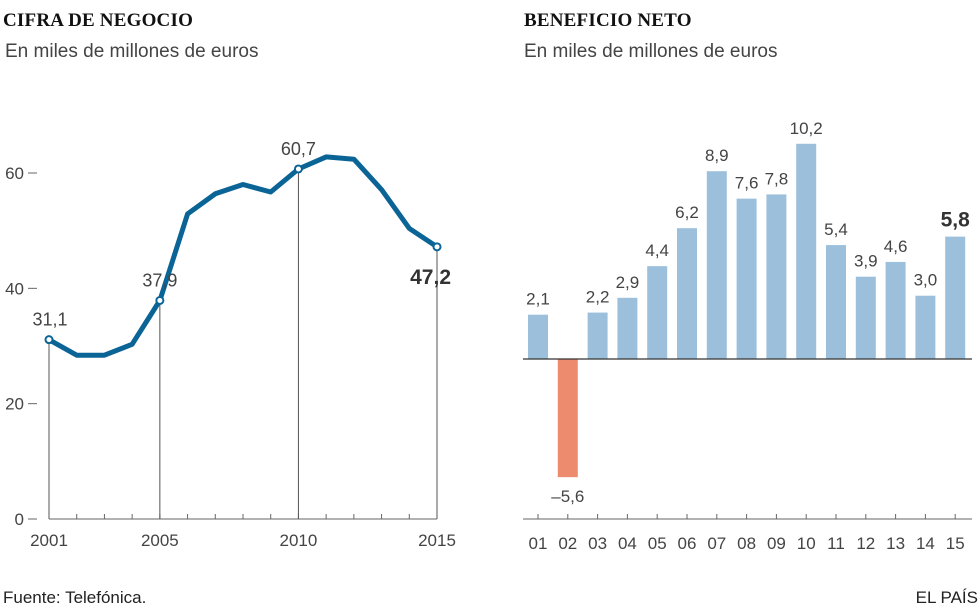  Describe the element at coordinates (836, 229) in the screenshot. I see `bar-value-label: 5,4` at that location.